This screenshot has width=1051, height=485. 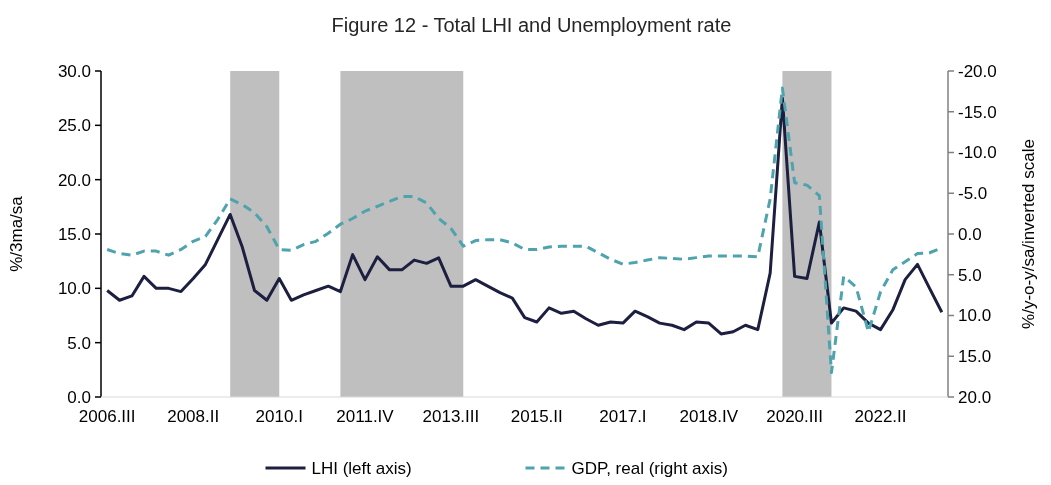 I want to click on y2-tick-label: -15.0, so click(x=977, y=112).